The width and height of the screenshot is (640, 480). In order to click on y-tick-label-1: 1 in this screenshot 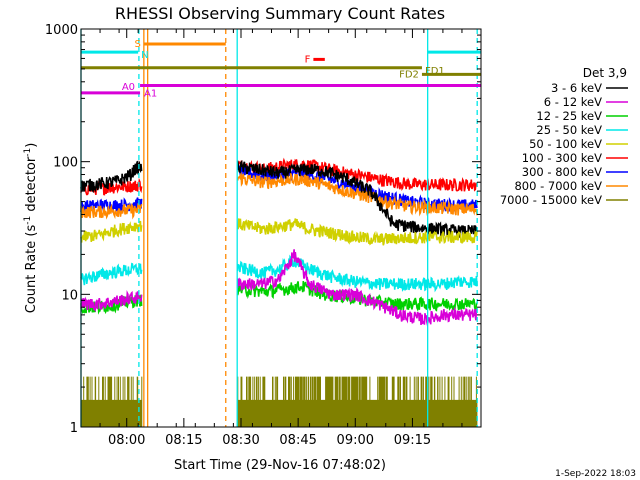, I will do `click(74, 428)`.